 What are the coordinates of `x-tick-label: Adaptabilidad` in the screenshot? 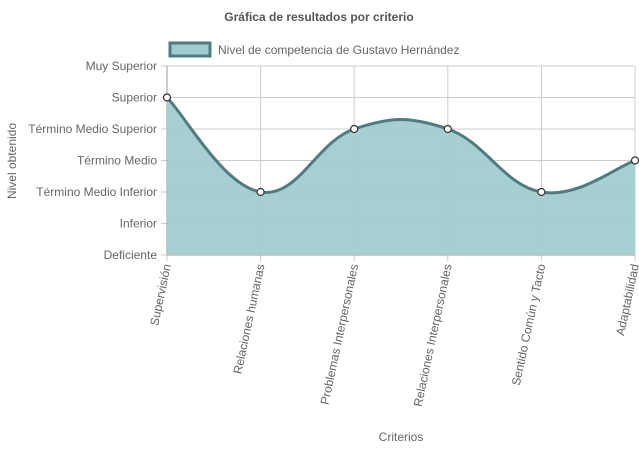 It's located at (626, 300).